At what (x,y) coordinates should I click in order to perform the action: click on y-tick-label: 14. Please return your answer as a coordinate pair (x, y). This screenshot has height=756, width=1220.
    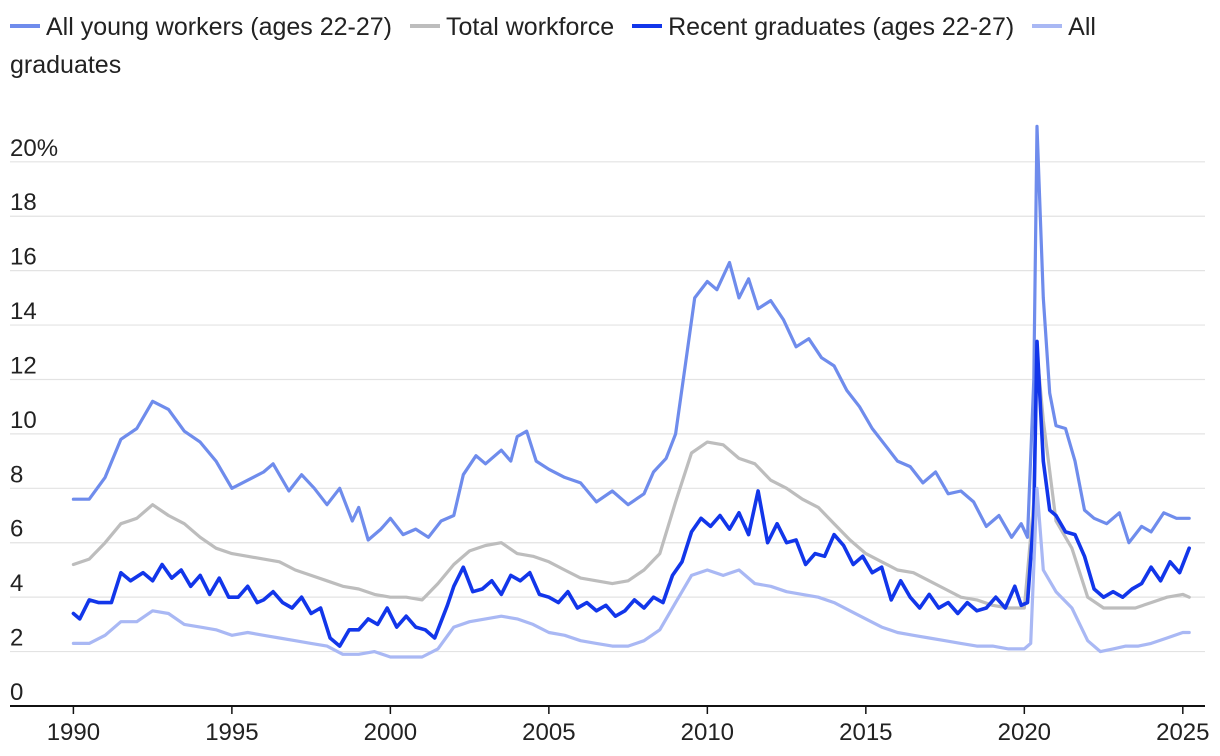
    Looking at the image, I should click on (23, 311).